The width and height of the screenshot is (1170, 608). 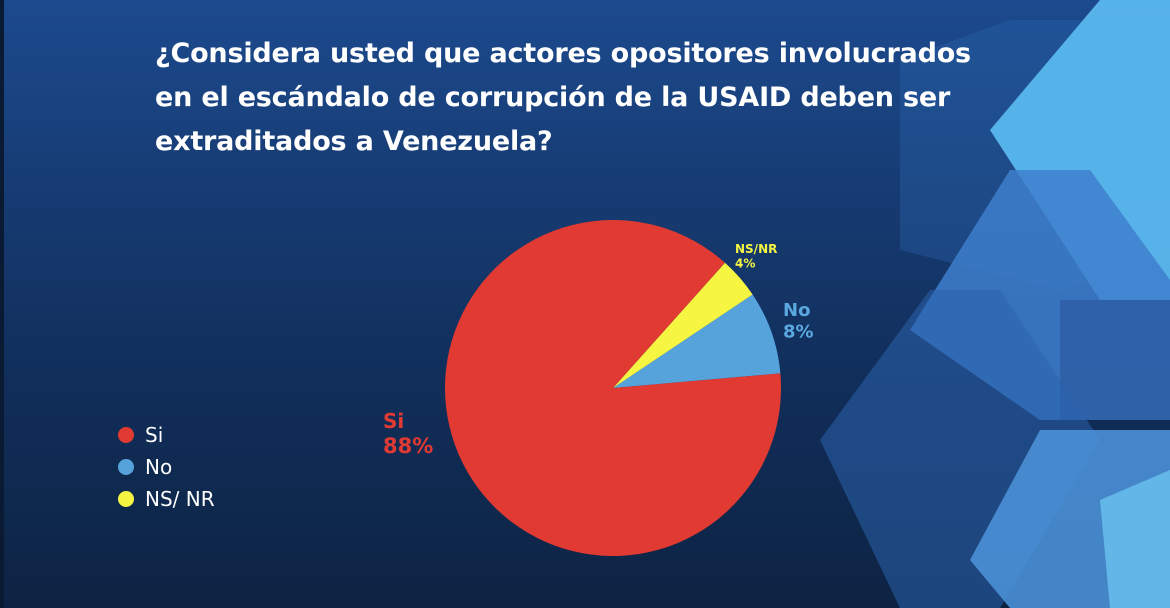 I want to click on pie-slice-nsnr, so click(x=683, y=325).